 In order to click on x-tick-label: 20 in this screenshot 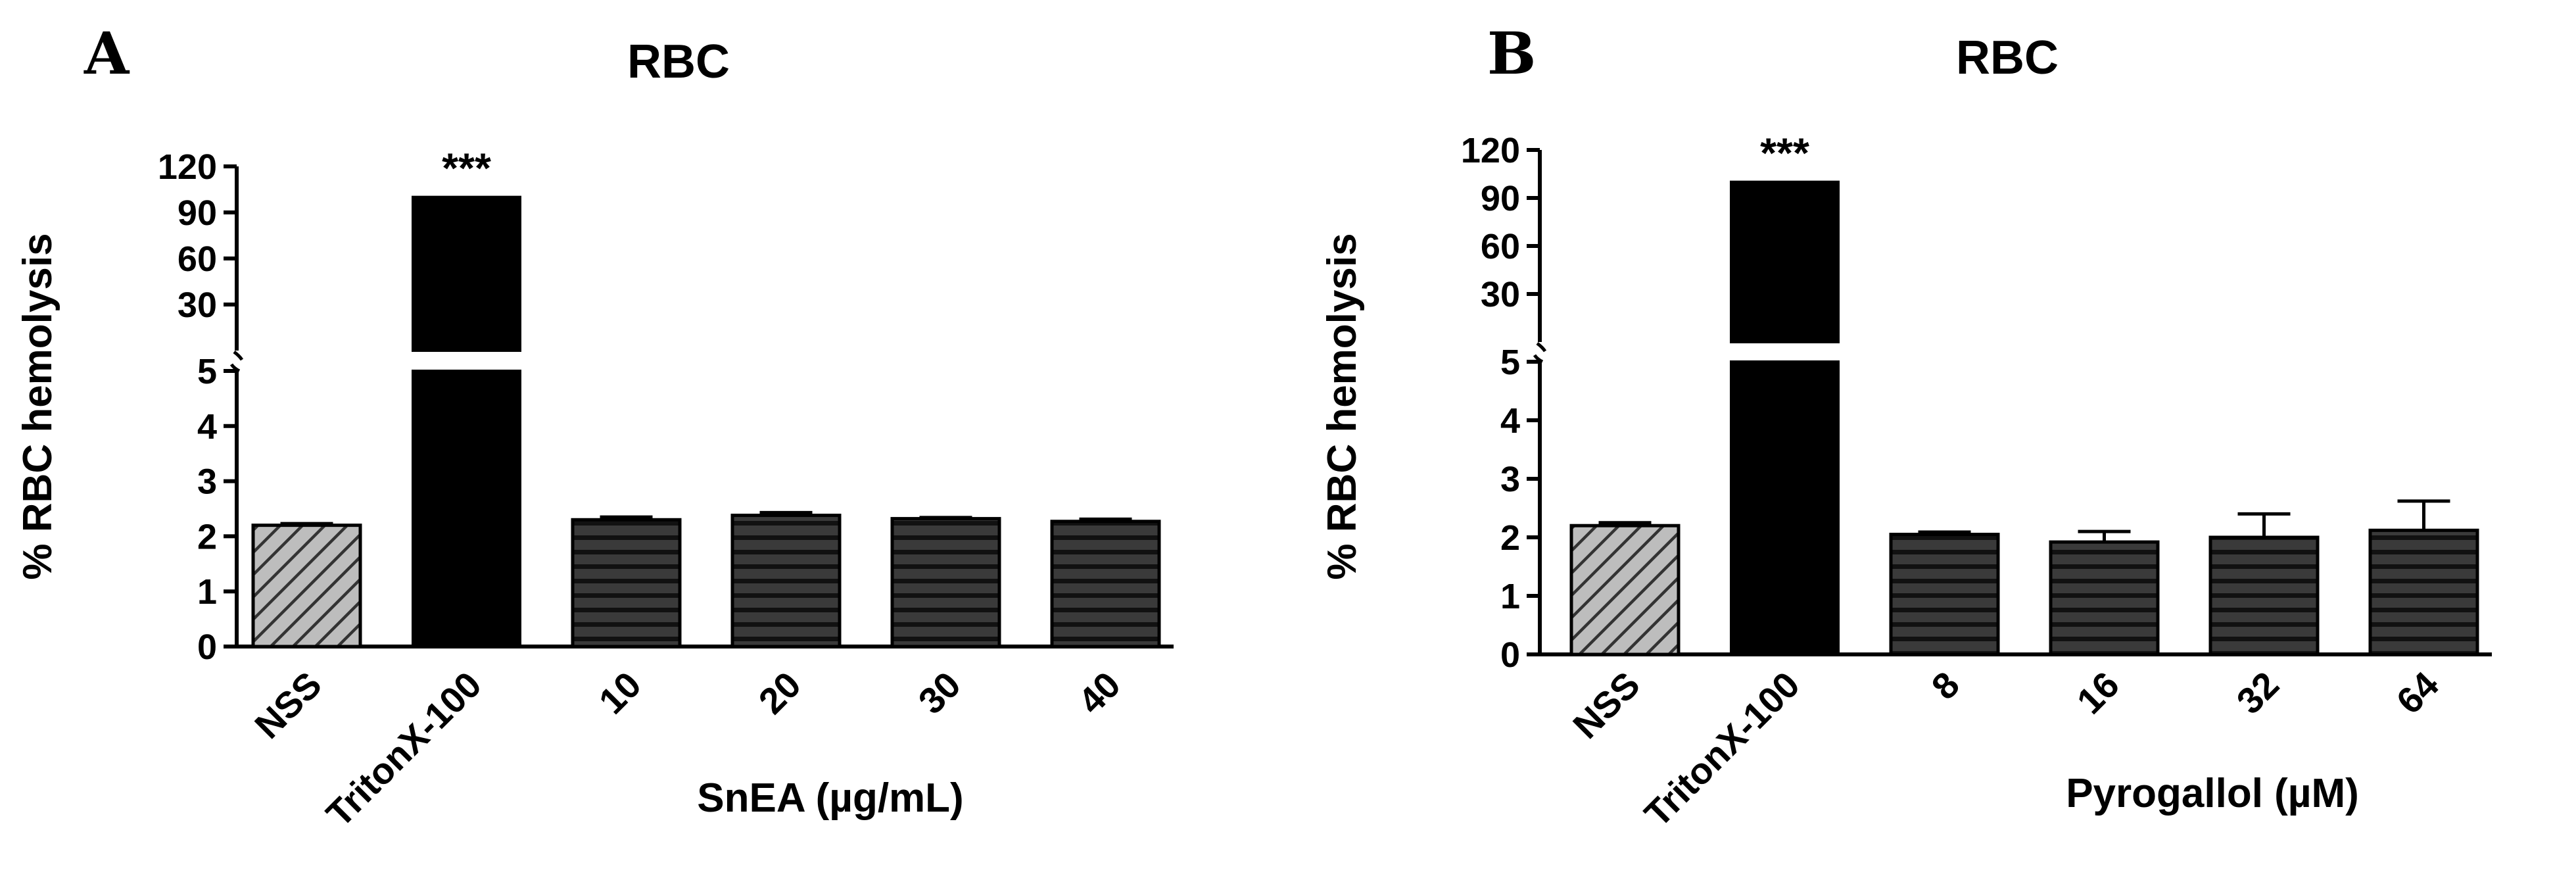, I will do `click(780, 693)`.